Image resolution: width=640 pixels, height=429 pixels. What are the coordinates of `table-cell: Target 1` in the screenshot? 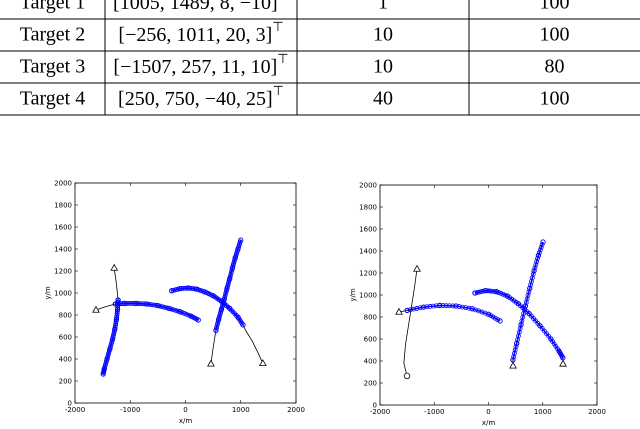 It's located at (52, 7).